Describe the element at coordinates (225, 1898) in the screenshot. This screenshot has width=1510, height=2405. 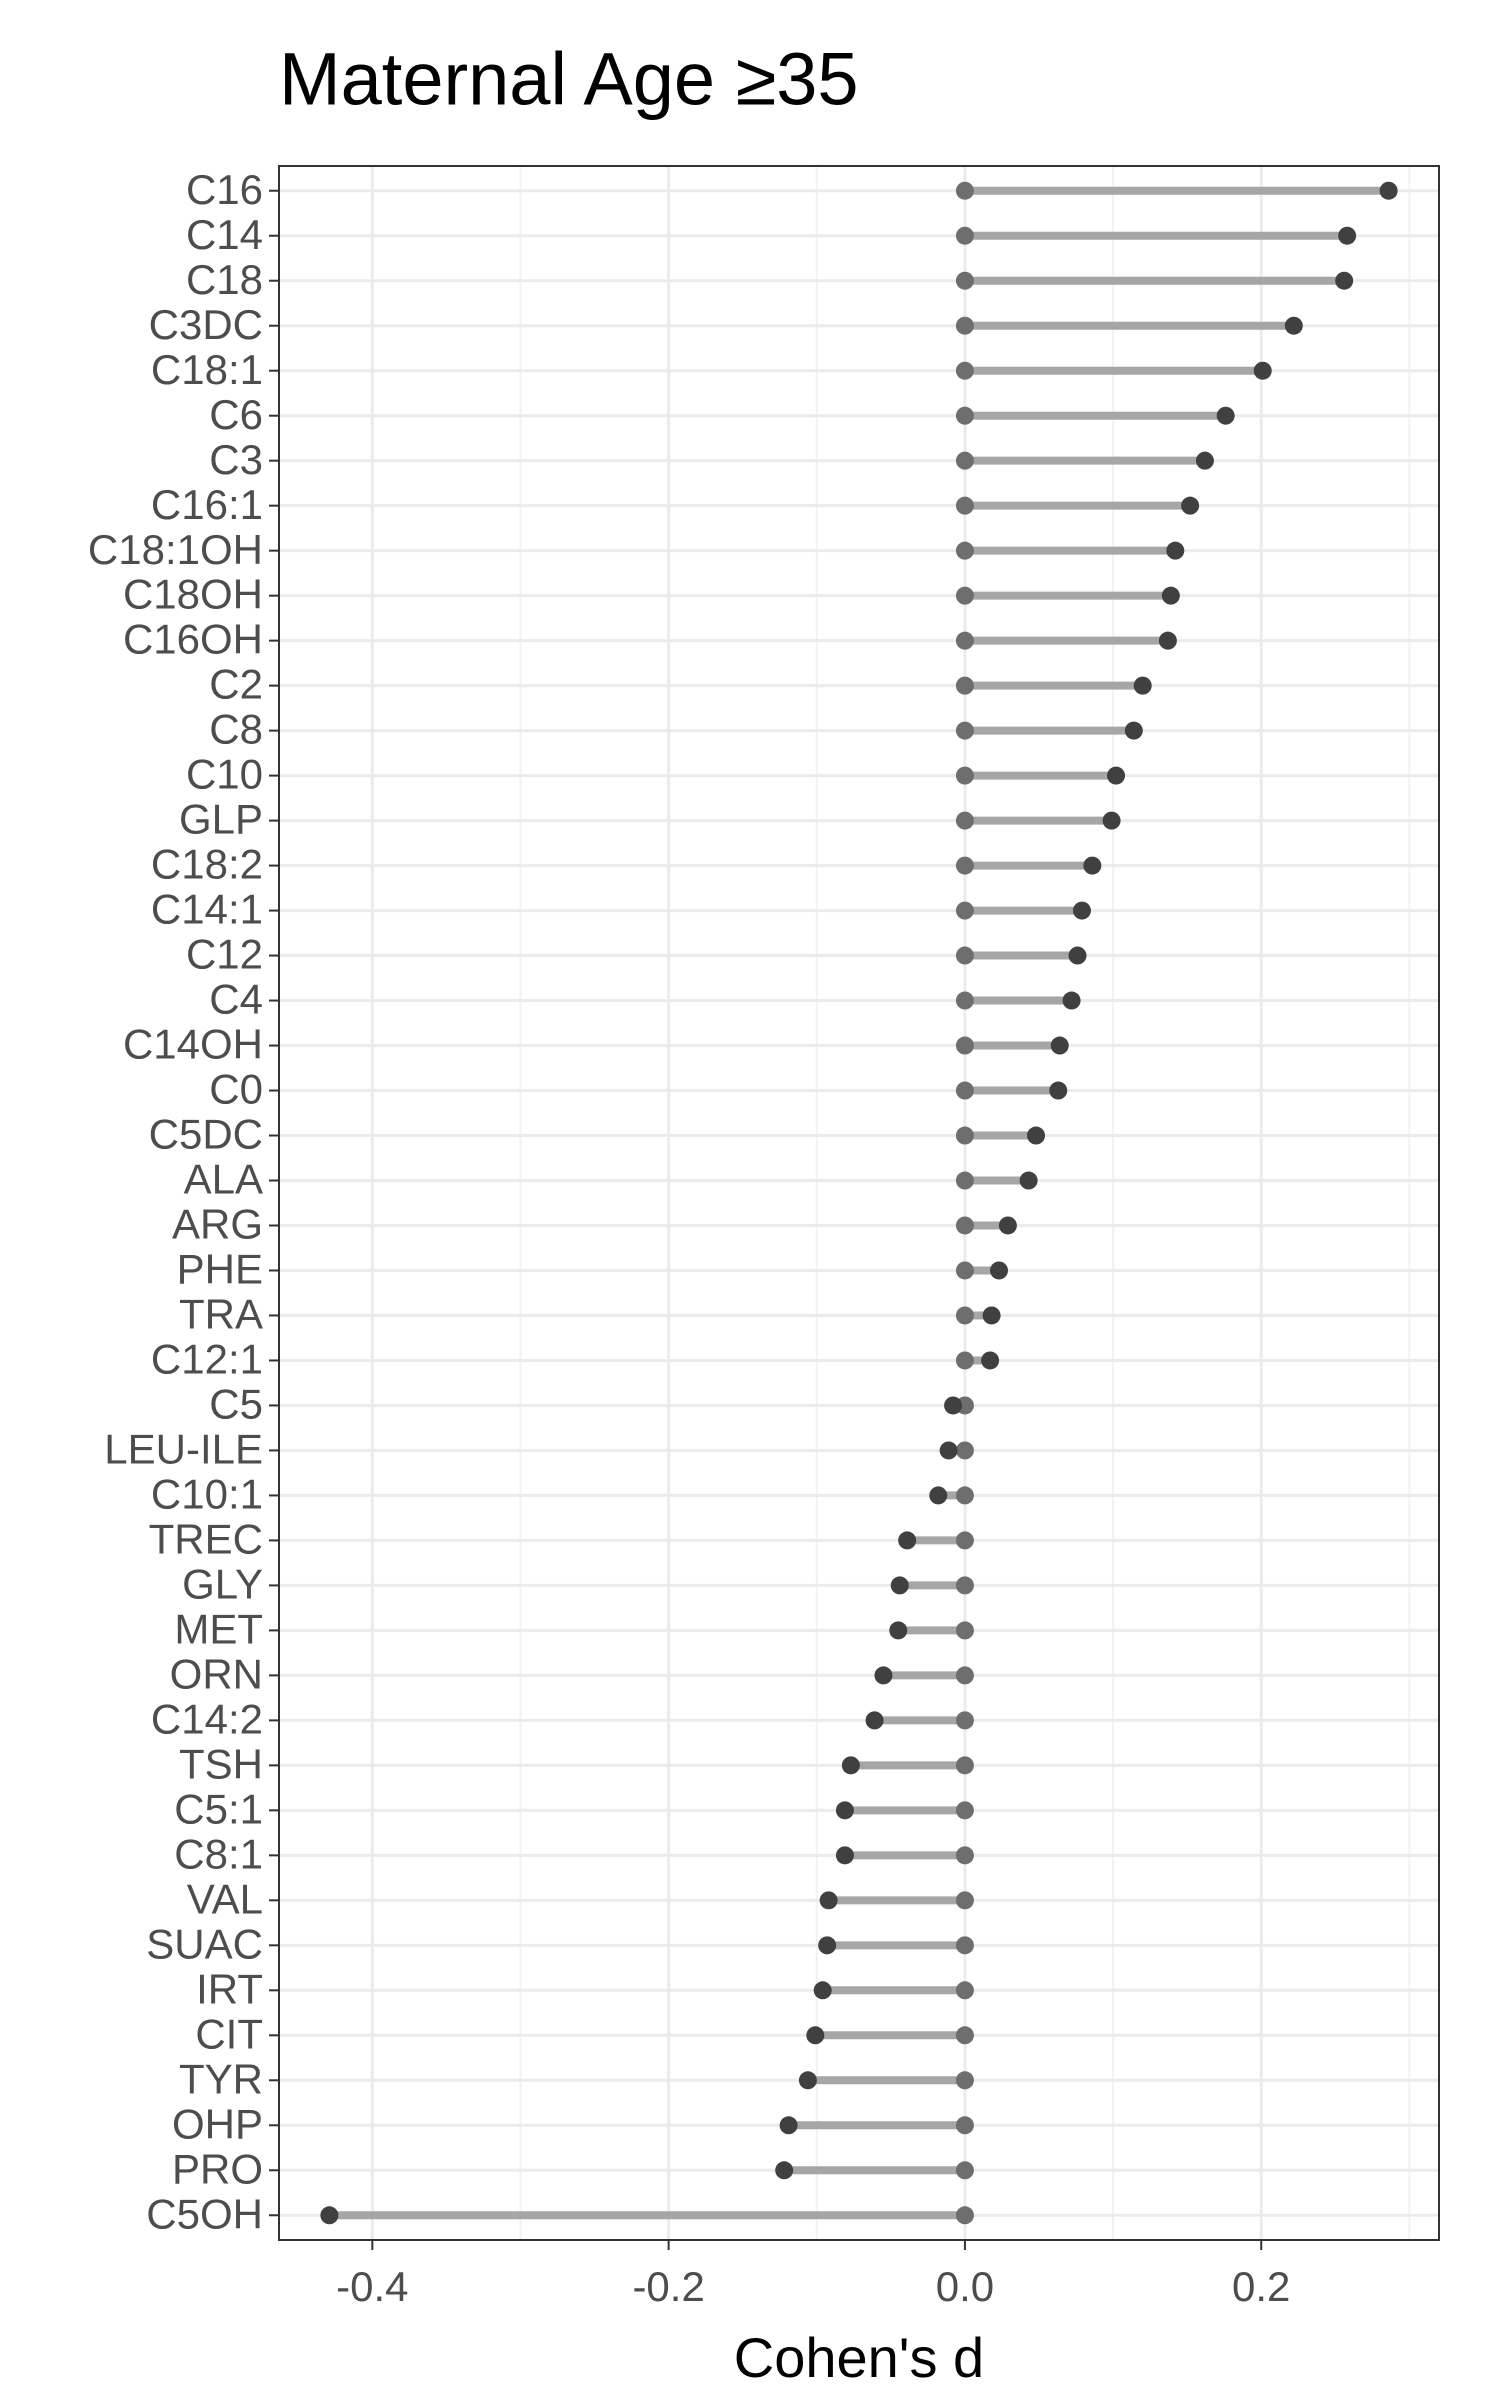
I see `y-tick-label: VAL` at that location.